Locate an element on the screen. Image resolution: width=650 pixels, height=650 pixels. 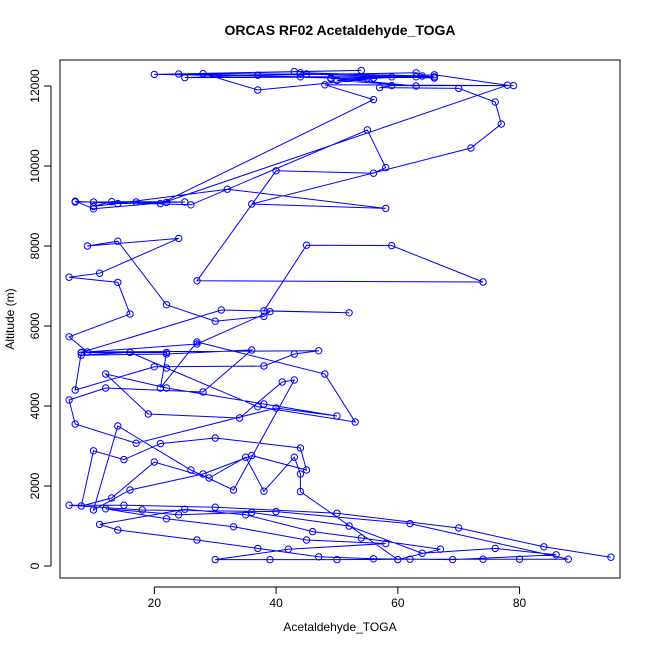
x-axis-label: Acetaldehyde_TOGA is located at coordinates (339, 627).